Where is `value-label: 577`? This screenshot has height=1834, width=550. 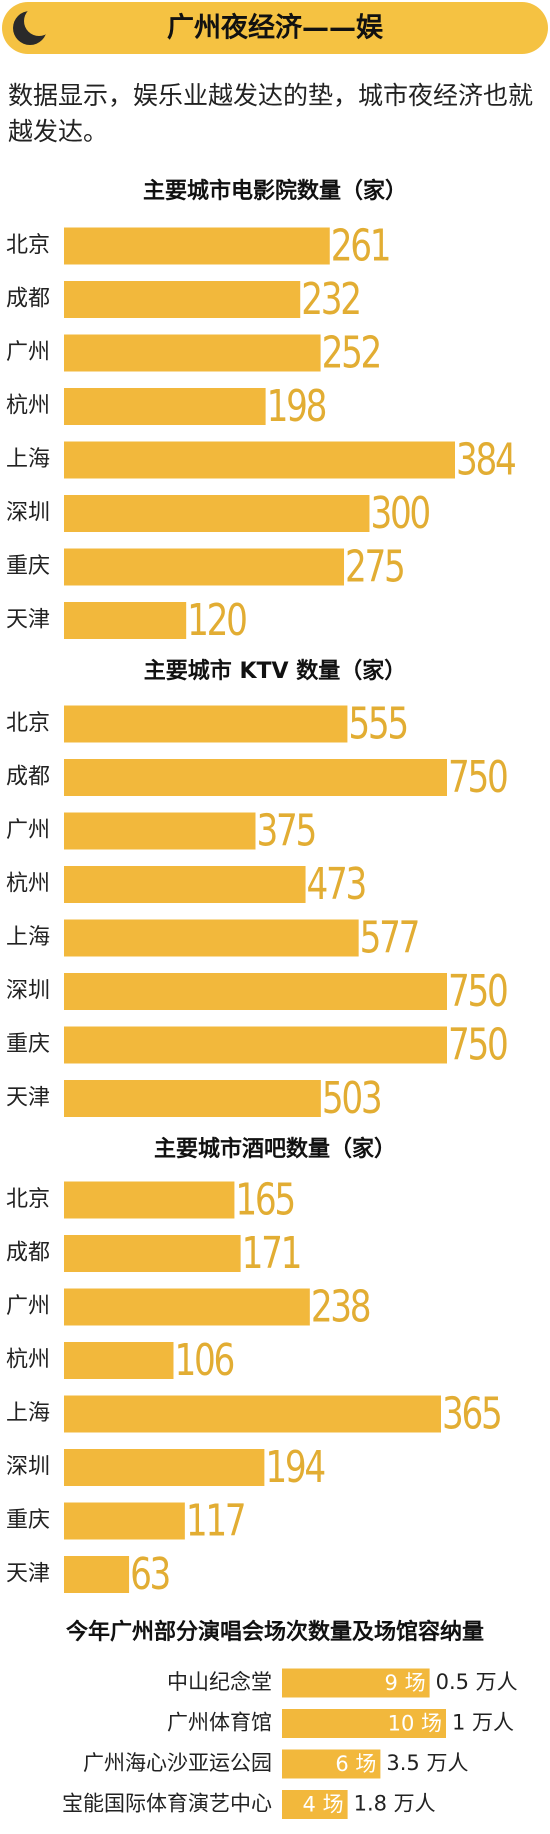 value-label: 577 is located at coordinates (389, 938).